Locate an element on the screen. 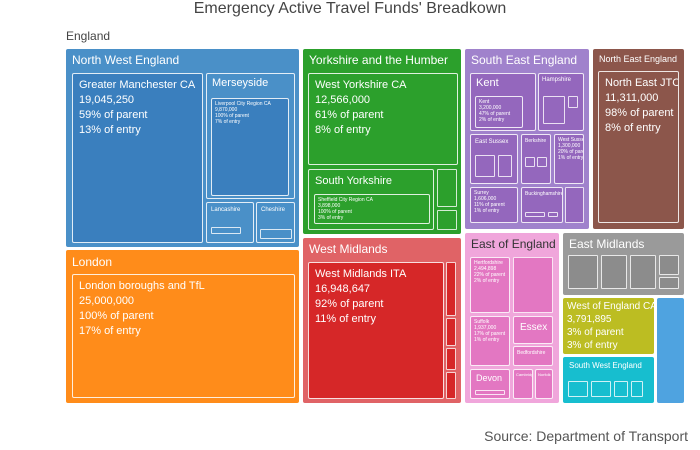  leaf-value: 12,566,000 is located at coordinates (343, 100).